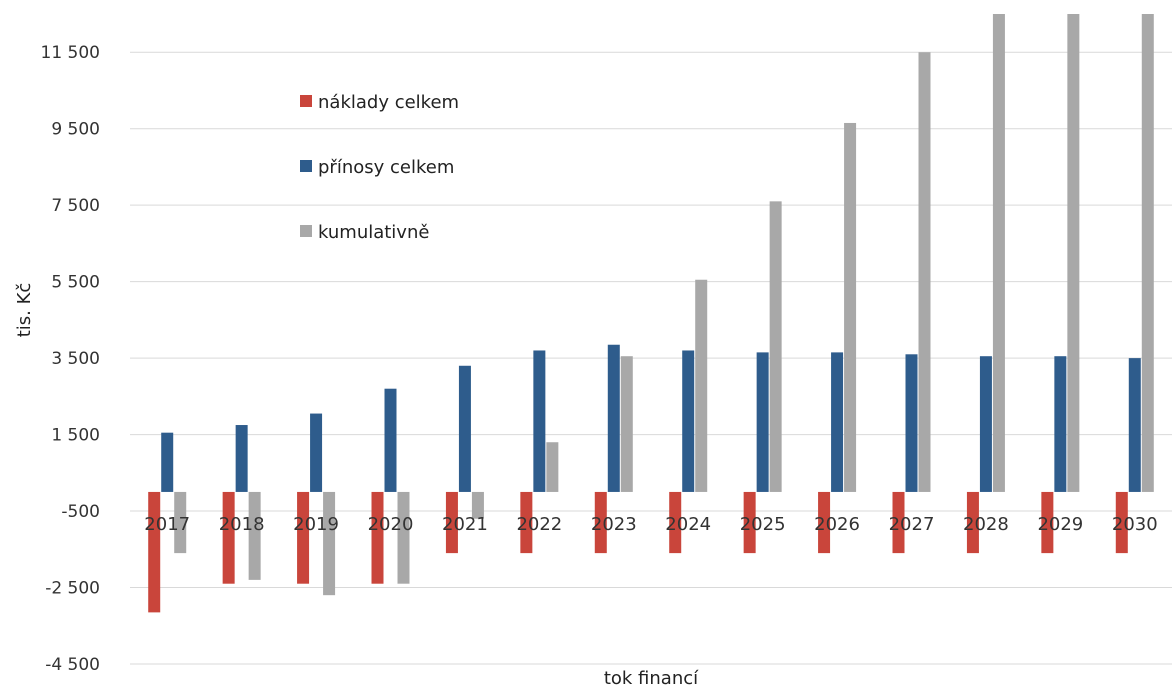  I want to click on bar-naklady-2018, so click(228, 537).